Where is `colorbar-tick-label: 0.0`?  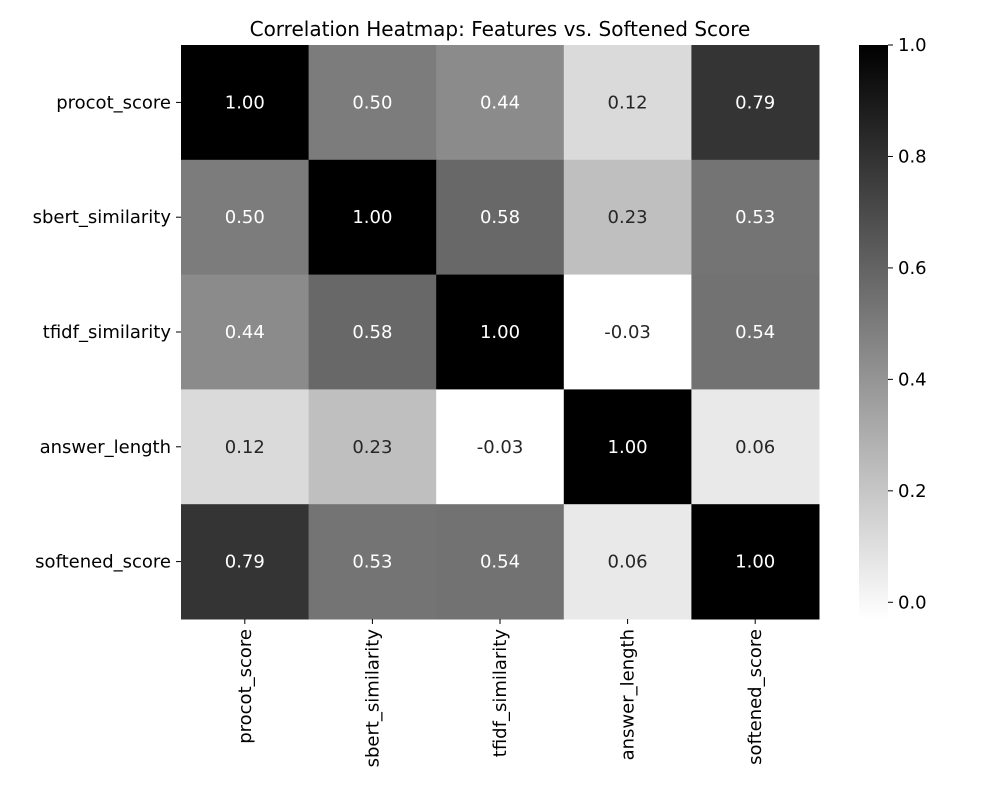 colorbar-tick-label: 0.0 is located at coordinates (912, 602).